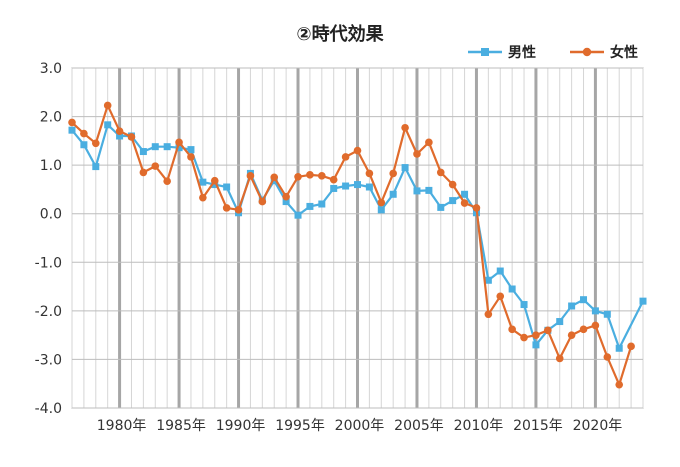 The height and width of the screenshot is (467, 680). Describe the element at coordinates (538, 426) in the screenshot. I see `x-tick-label: 2015年` at that location.